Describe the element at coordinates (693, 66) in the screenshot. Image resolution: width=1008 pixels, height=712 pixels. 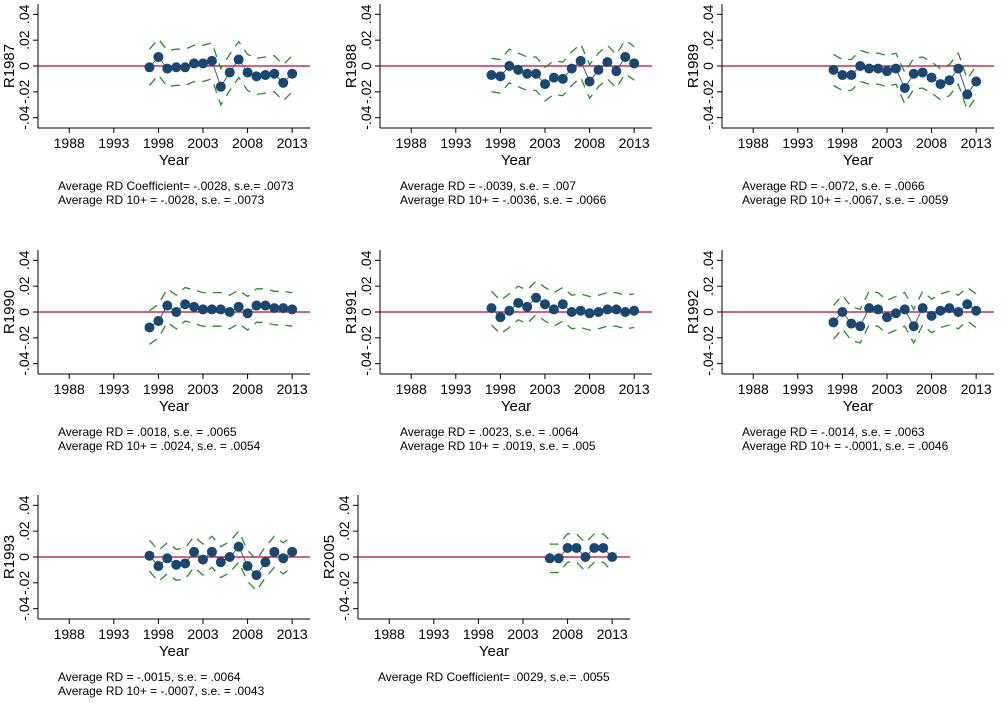
I see `y-axis-label: R1989` at that location.